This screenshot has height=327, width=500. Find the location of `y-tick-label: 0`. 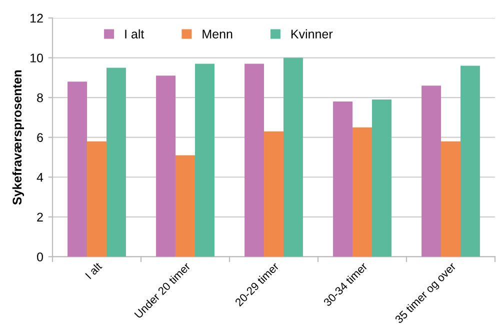

y-tick-label: 0 is located at coordinates (40, 257).